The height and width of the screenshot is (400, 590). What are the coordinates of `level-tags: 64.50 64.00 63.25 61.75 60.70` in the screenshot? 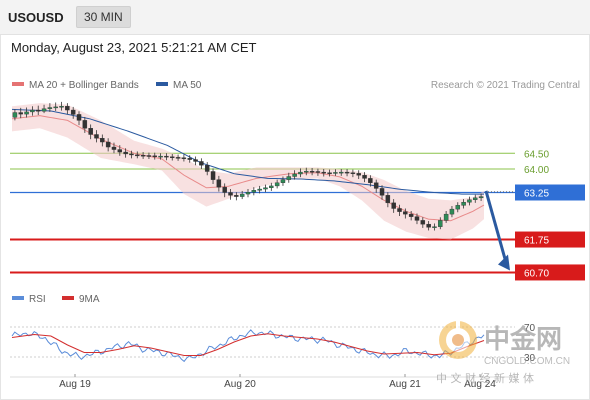 It's located at (550, 215).